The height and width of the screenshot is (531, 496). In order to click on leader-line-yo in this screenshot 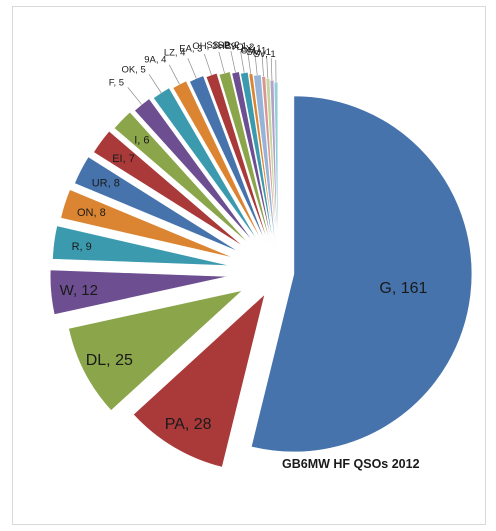, I will do `click(256, 64)`.